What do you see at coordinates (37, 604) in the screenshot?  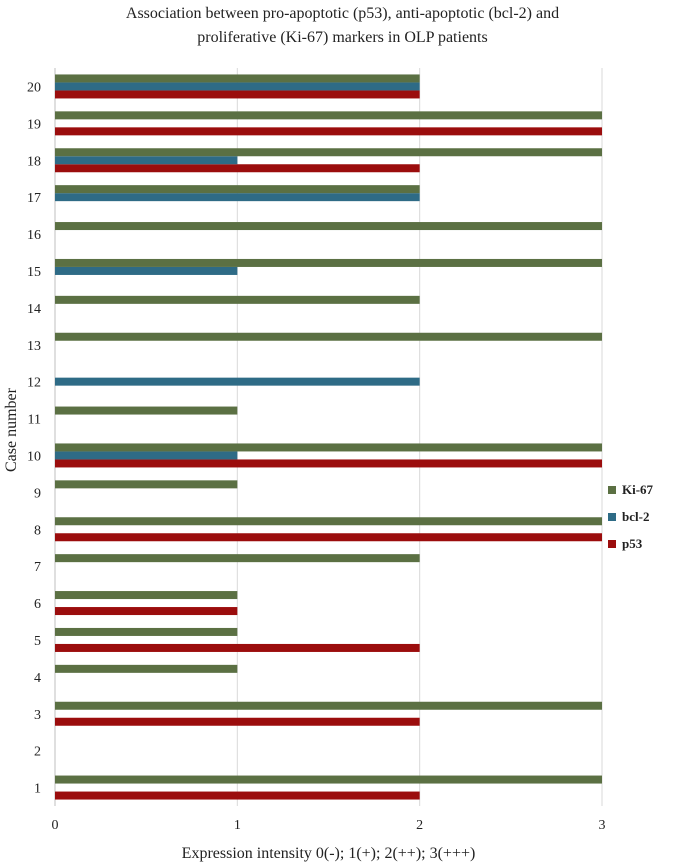 I see `y-tick-label: 6` at bounding box center [37, 604].